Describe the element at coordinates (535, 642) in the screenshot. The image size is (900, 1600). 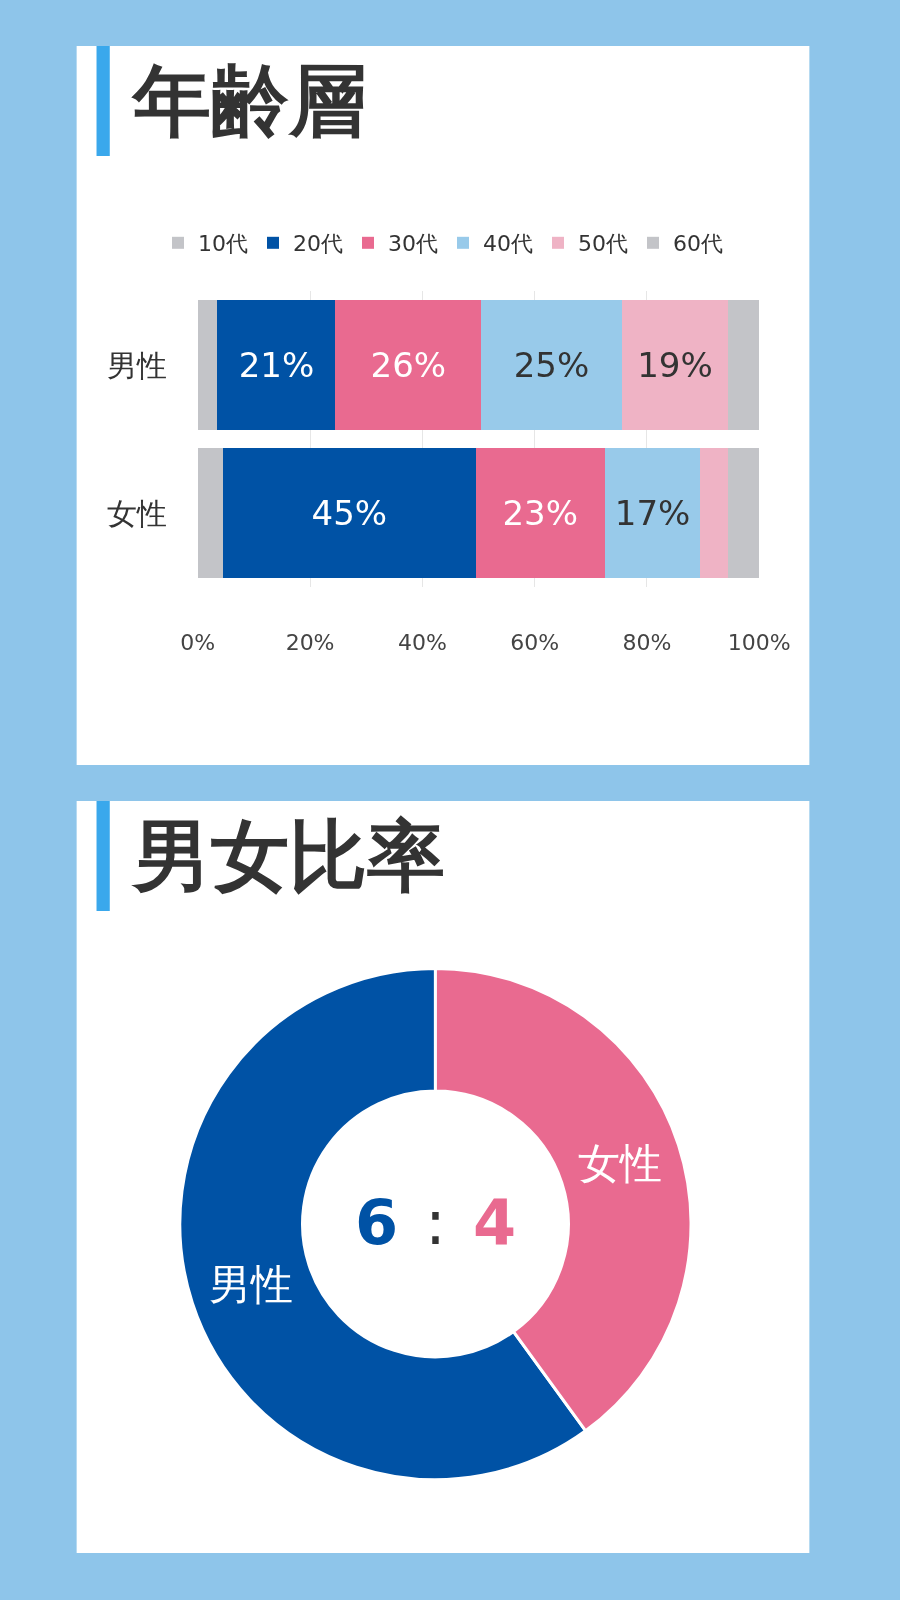
I see `x-tick-label: 60%` at that location.